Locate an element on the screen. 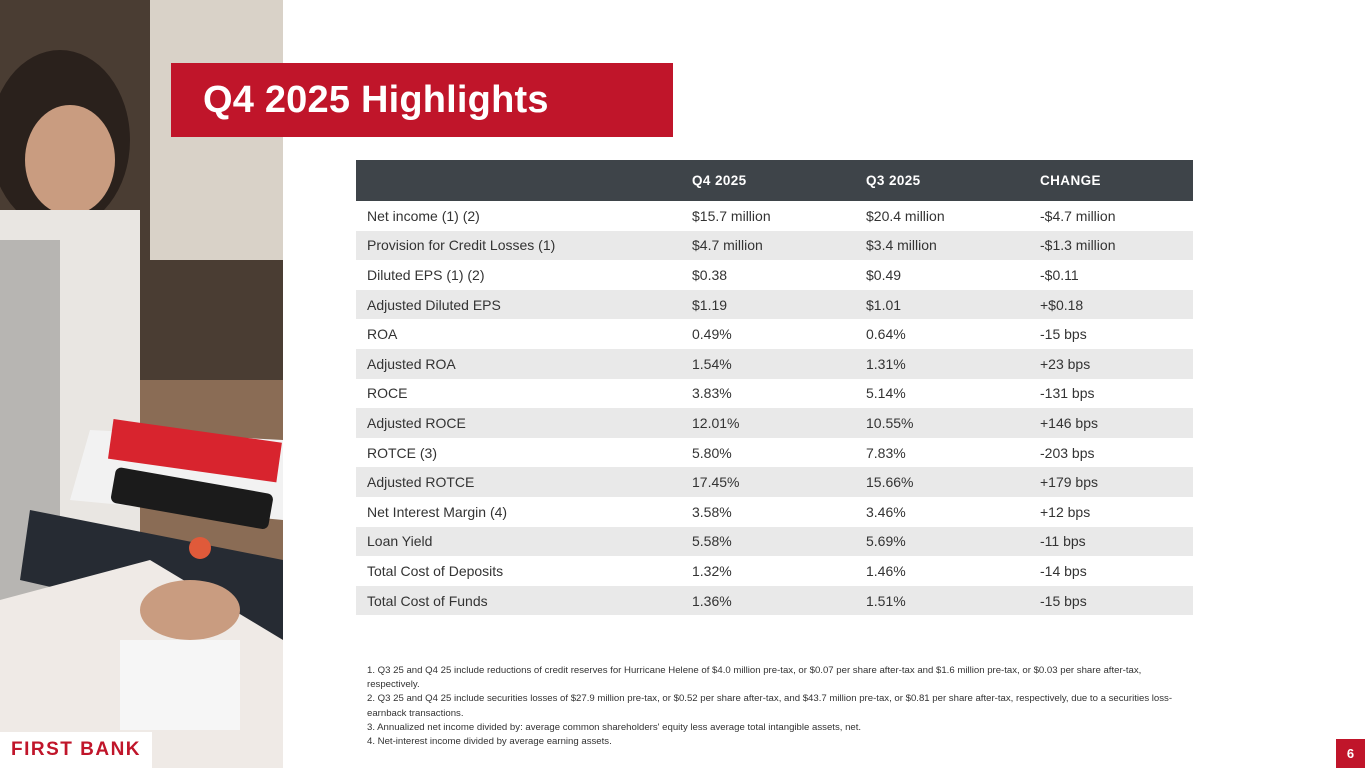 This screenshot has width=1365, height=768. q3-cell: $0.49 is located at coordinates (884, 274).